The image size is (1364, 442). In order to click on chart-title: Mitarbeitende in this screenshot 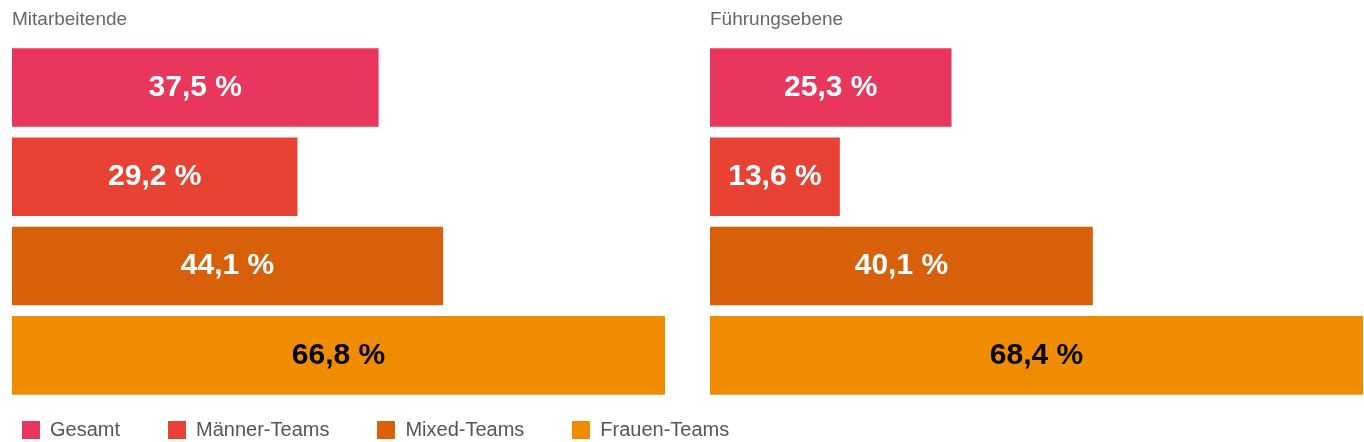, I will do `click(70, 18)`.